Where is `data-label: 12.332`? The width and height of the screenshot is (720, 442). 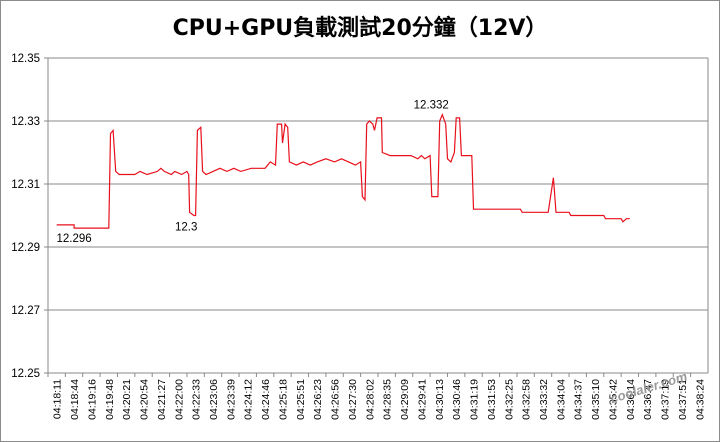 data-label: 12.332 is located at coordinates (431, 106).